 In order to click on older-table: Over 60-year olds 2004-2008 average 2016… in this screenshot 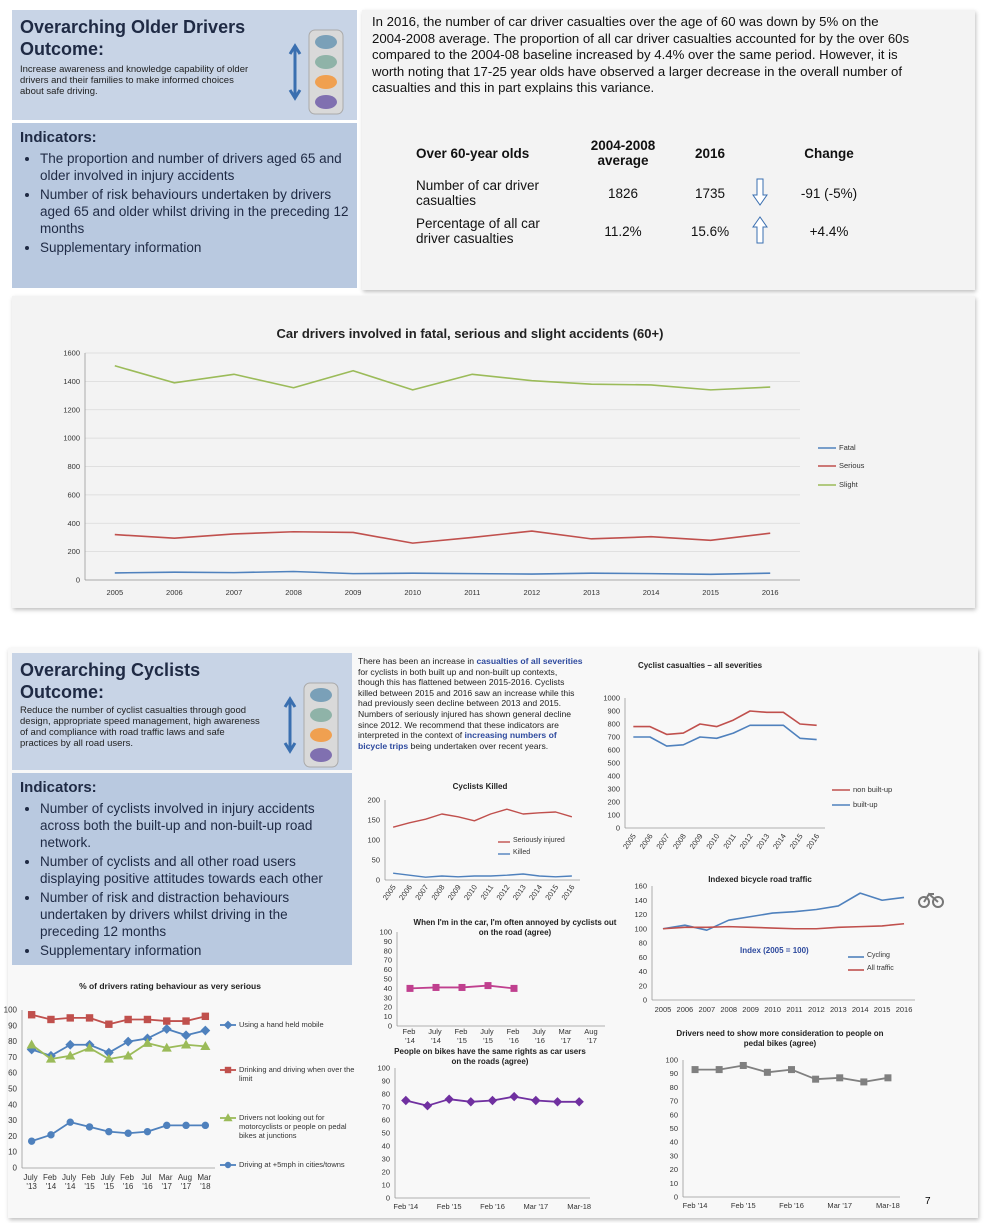, I will do `click(645, 191)`.